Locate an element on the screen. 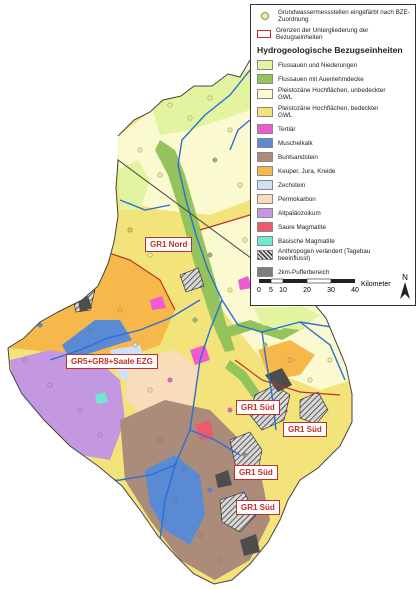 The image size is (420, 590). legend-unit-row: Saure Magmatite is located at coordinates (335, 227).